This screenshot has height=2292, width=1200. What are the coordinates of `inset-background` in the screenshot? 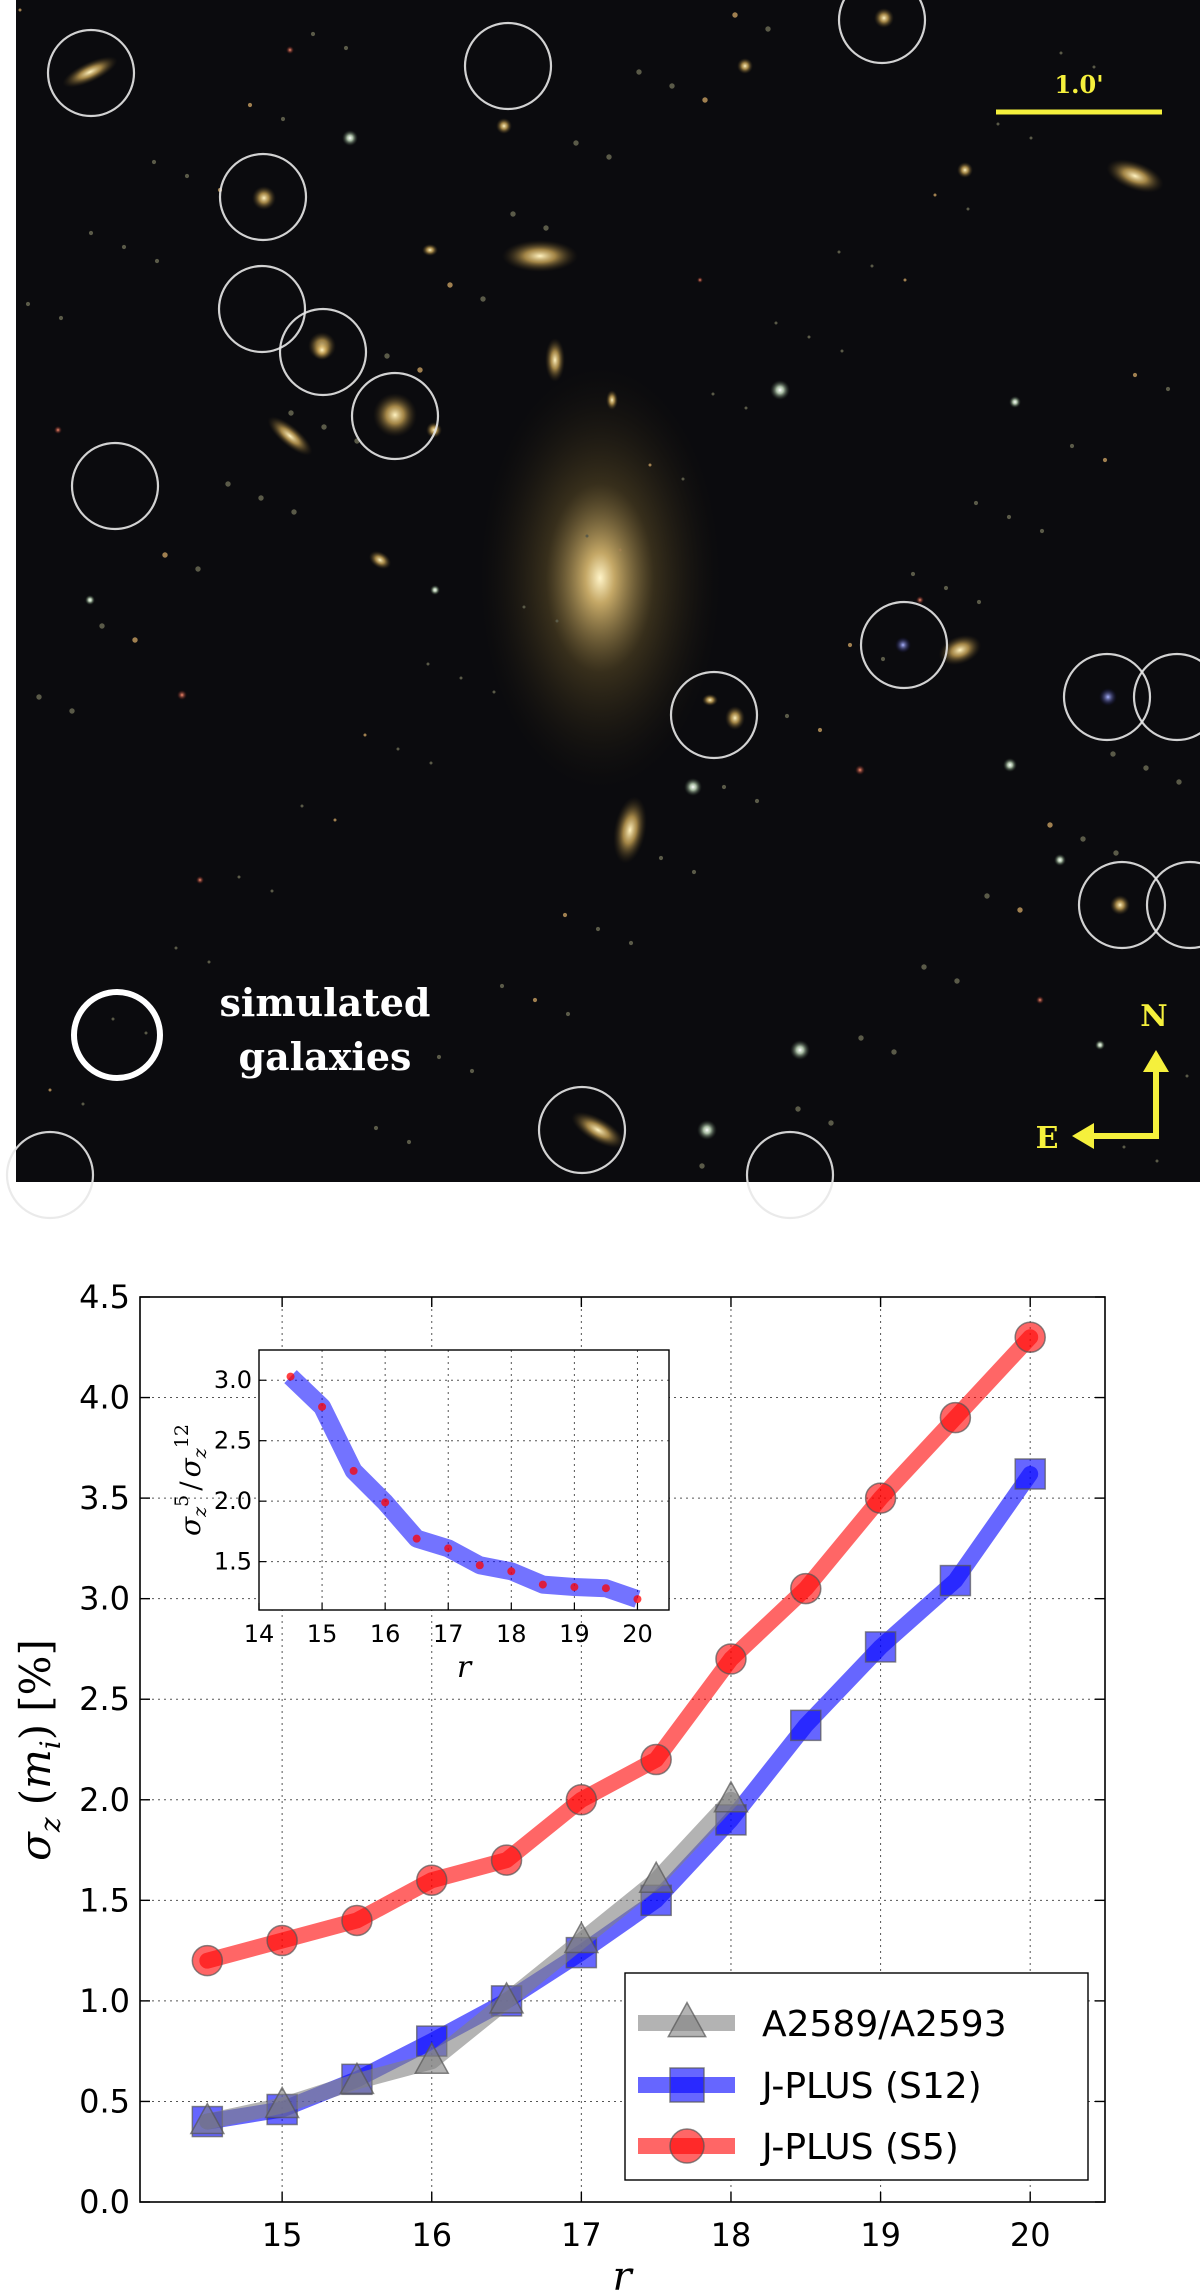 It's located at (464, 1480).